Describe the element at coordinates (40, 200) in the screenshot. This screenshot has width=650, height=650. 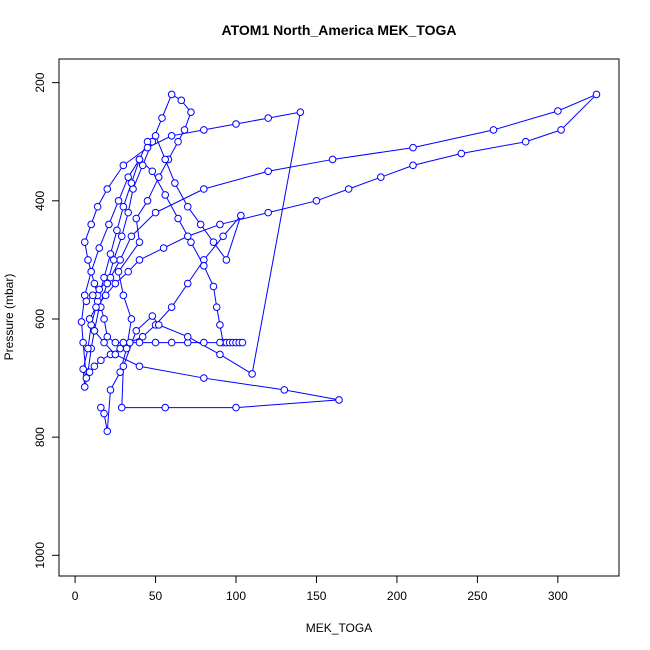
I see `y-tick-label: 400` at that location.